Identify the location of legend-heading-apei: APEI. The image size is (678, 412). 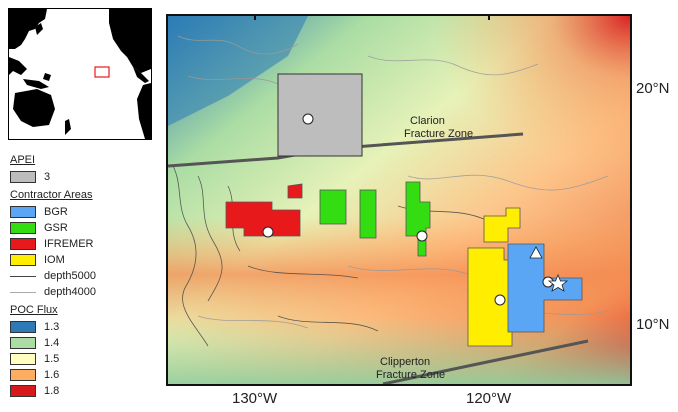
(23, 160).